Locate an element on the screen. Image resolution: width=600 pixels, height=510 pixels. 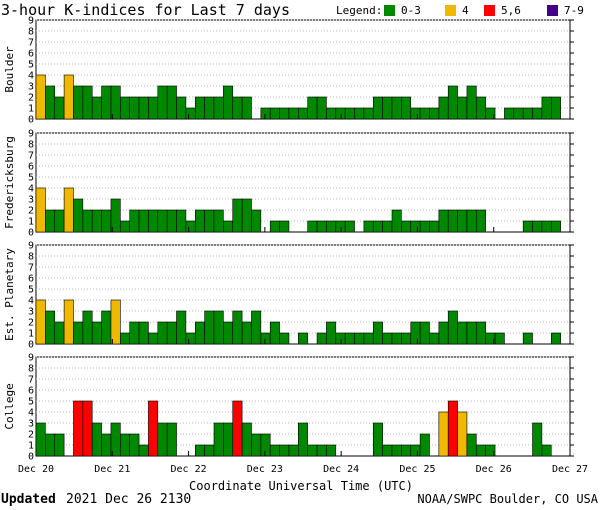
legend-entry-4: 4 is located at coordinates (465, 10).